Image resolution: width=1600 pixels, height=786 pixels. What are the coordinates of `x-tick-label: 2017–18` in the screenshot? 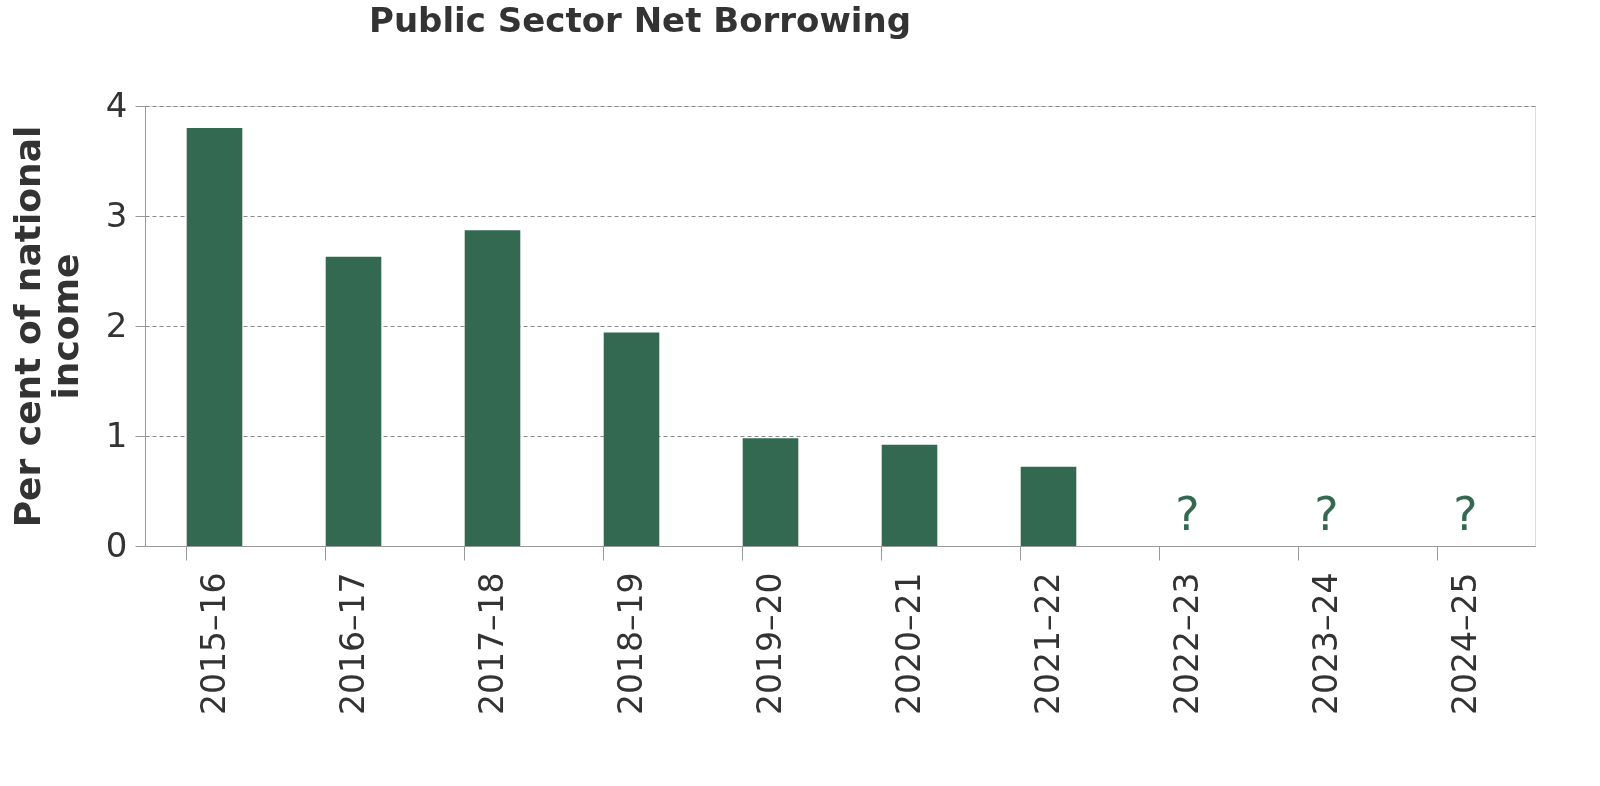 It's located at (491, 643).